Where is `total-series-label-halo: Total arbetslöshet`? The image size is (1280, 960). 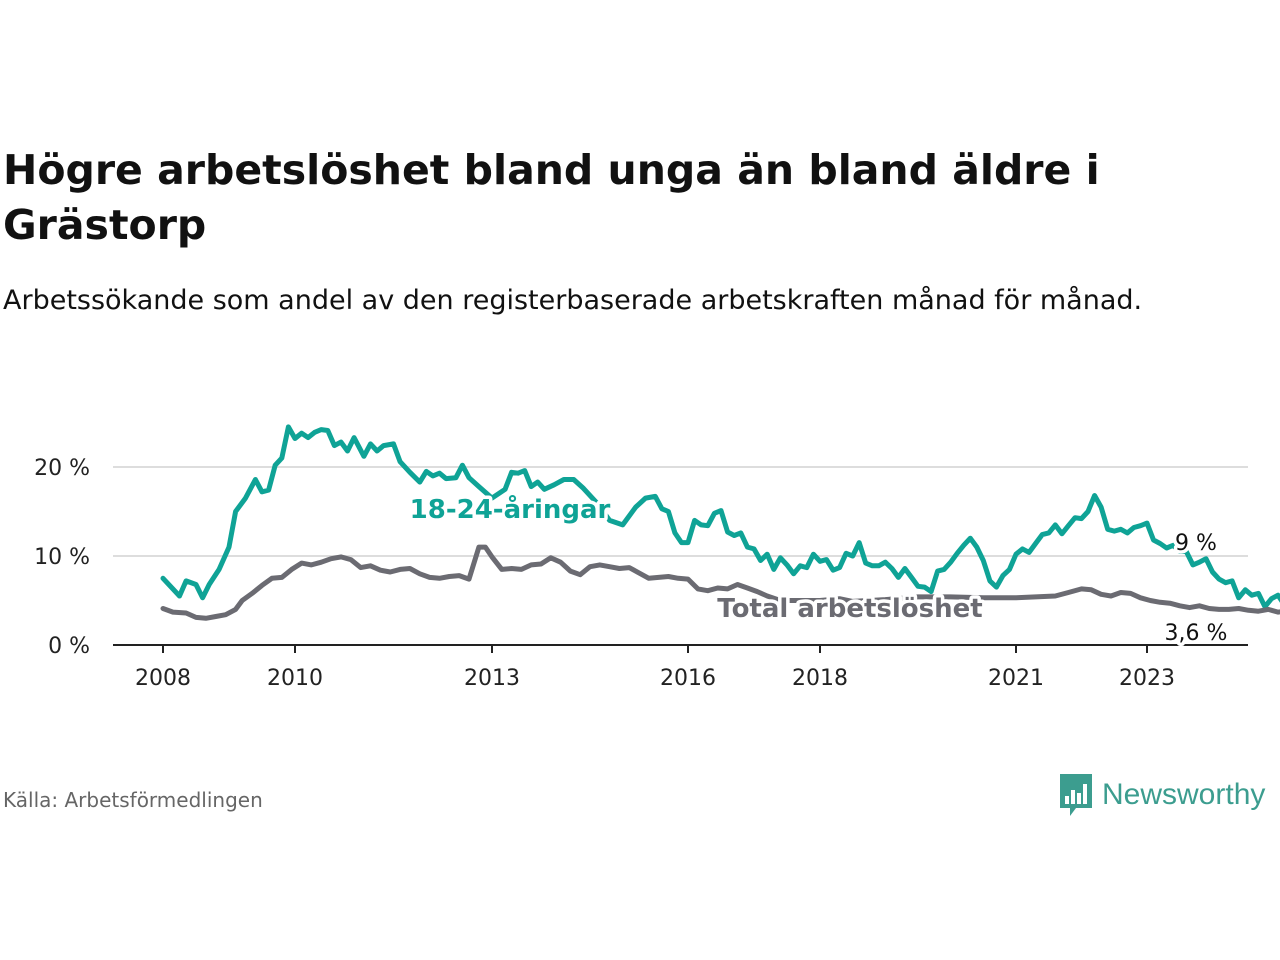
total-series-label-halo: Total arbetslöshet is located at coordinates (849, 609).